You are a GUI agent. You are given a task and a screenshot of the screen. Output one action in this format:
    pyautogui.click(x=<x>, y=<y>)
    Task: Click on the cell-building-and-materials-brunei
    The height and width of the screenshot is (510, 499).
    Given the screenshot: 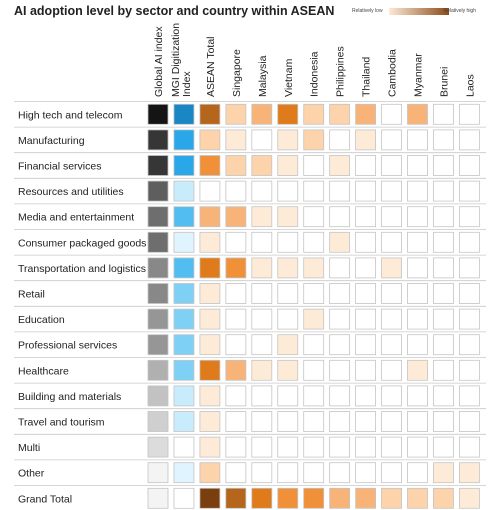 What is the action you would take?
    pyautogui.click(x=443, y=396)
    